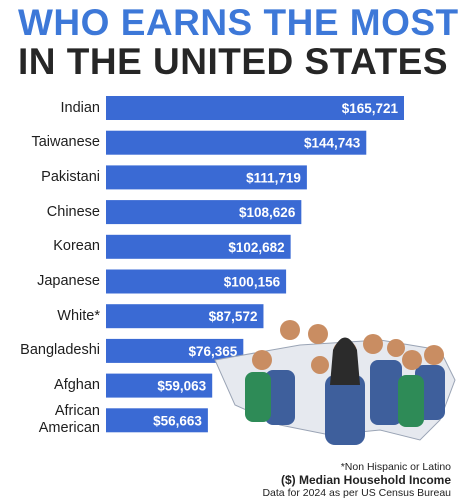 The image size is (461, 500). What do you see at coordinates (177, 420) in the screenshot?
I see `value-label: $56,663` at bounding box center [177, 420].